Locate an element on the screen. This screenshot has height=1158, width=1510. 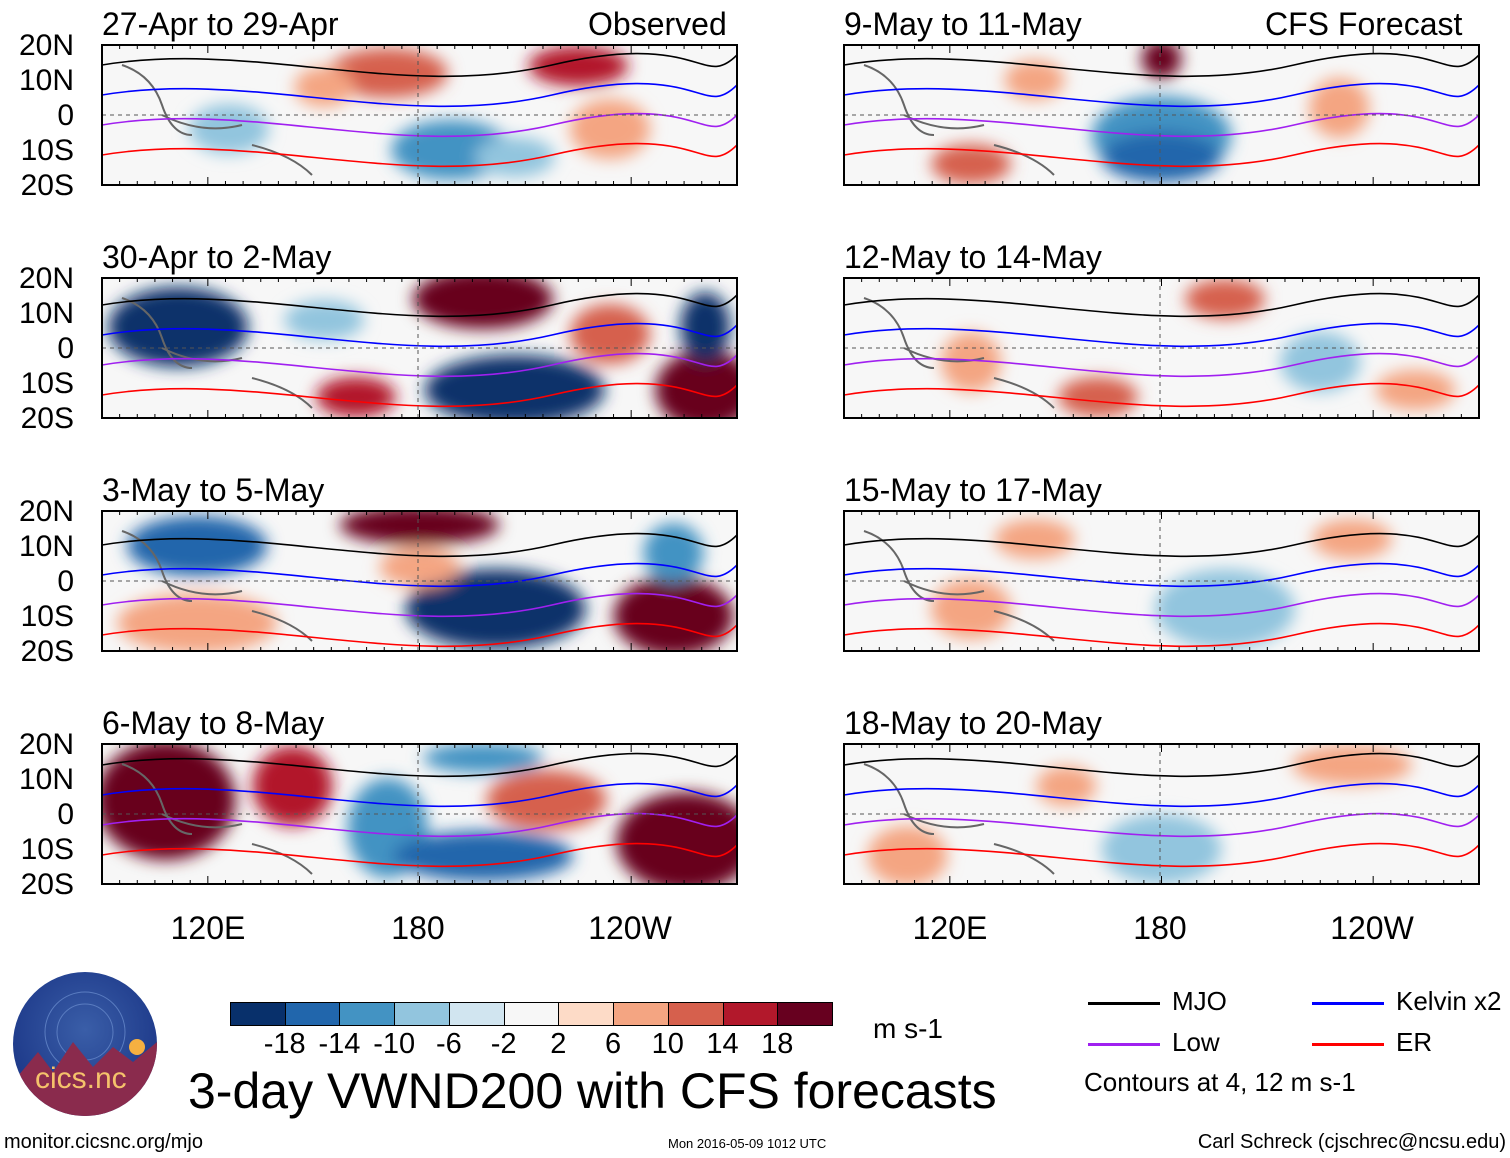
colorbar-label: -18 is located at coordinates (284, 1044).